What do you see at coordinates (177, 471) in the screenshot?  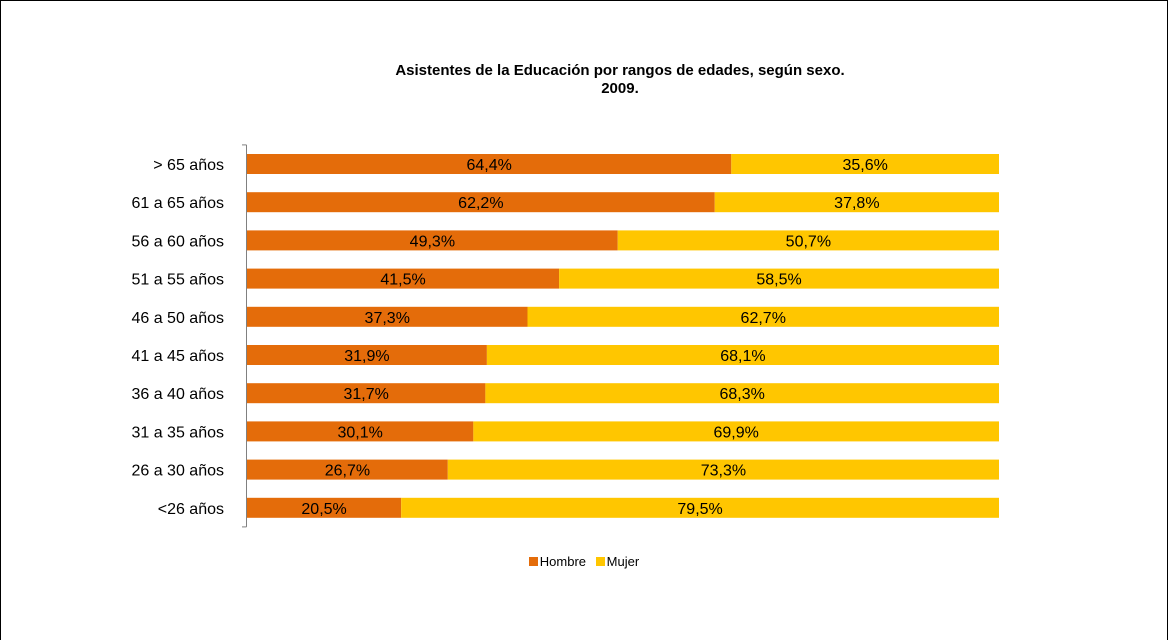 I see `category-label-8: 26 a 30 años` at bounding box center [177, 471].